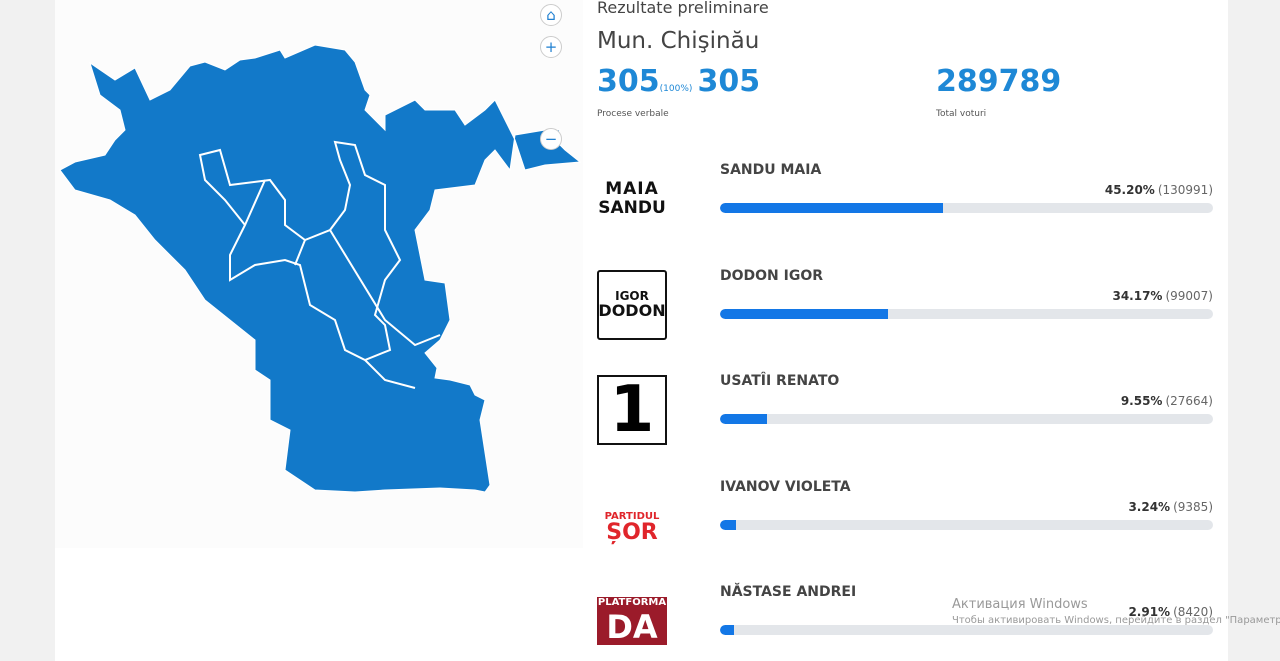  I want to click on votes: (99007), so click(1189, 295).